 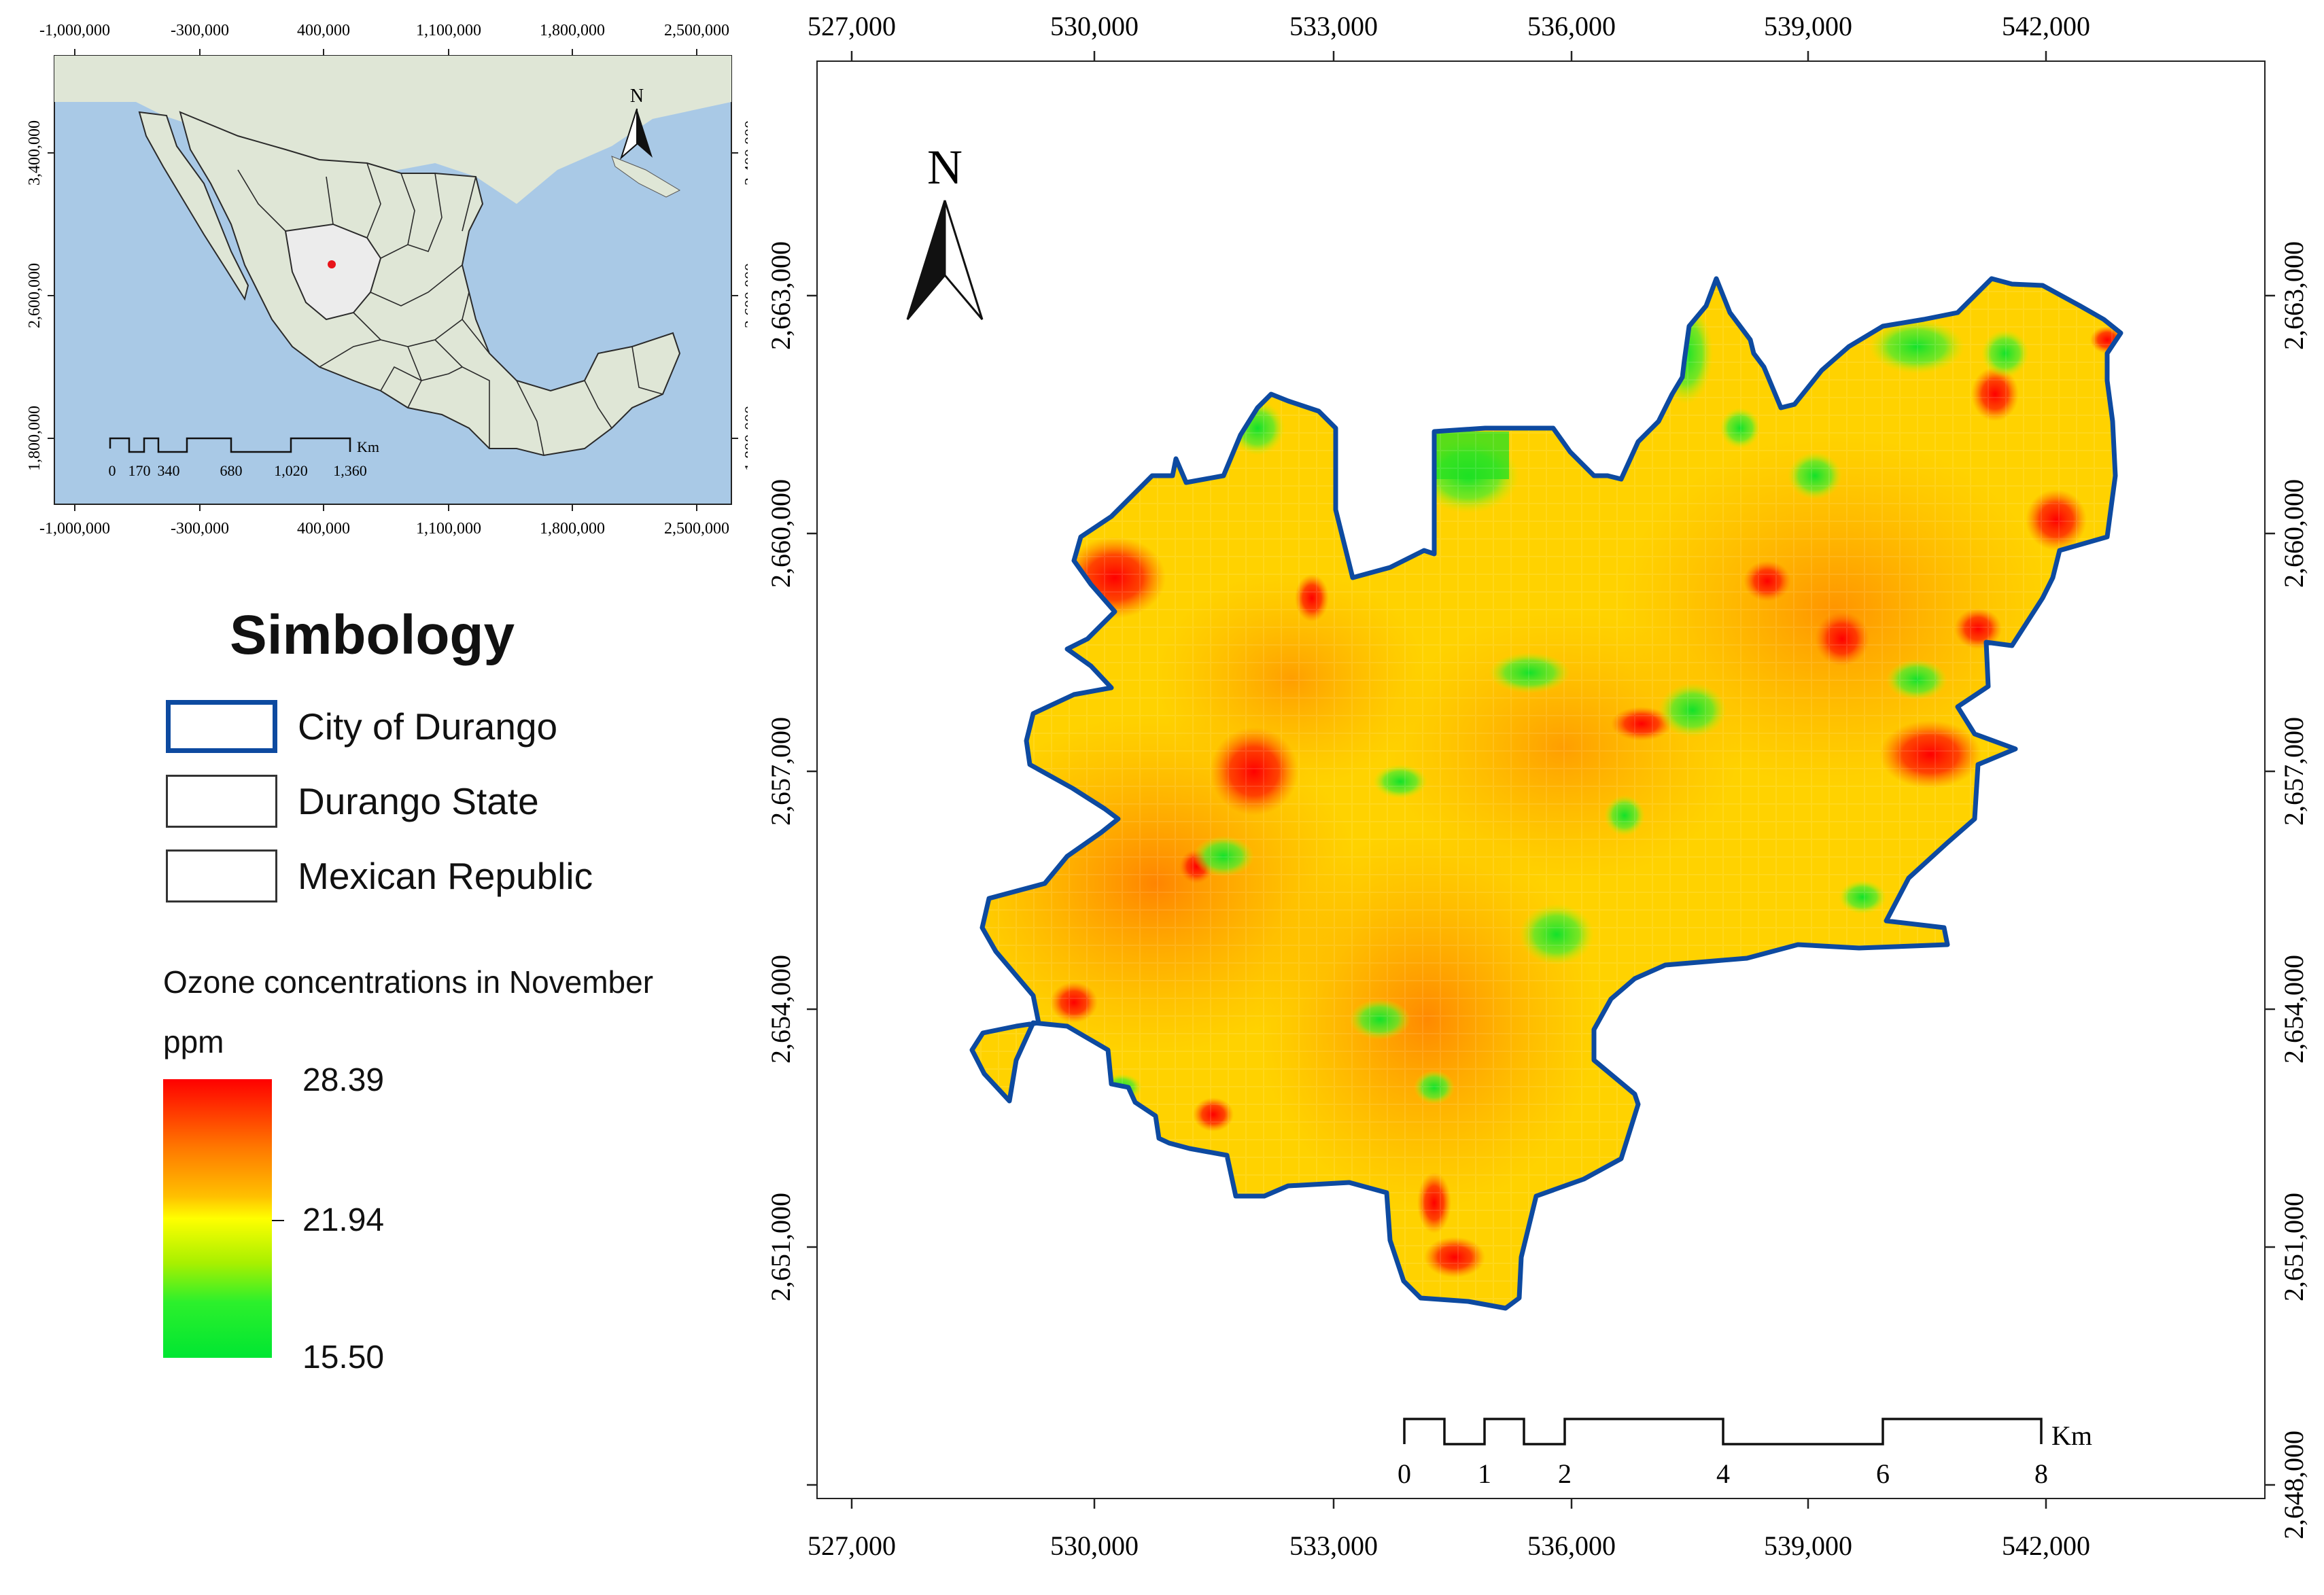 What do you see at coordinates (372, 635) in the screenshot?
I see `legend-title: Simbology` at bounding box center [372, 635].